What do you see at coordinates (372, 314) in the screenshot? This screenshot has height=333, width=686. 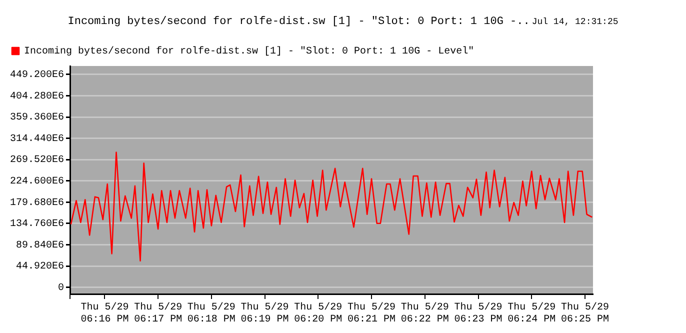 I see `x-tick-label: Thu 5/29 06:21 PM` at bounding box center [372, 314].